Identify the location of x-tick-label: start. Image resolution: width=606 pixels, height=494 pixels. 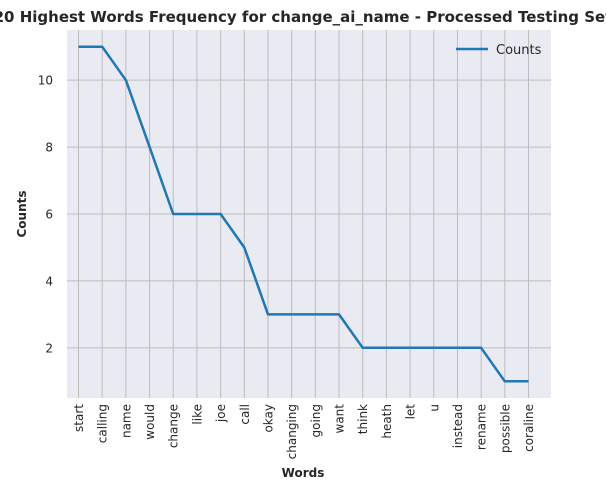
(79, 418).